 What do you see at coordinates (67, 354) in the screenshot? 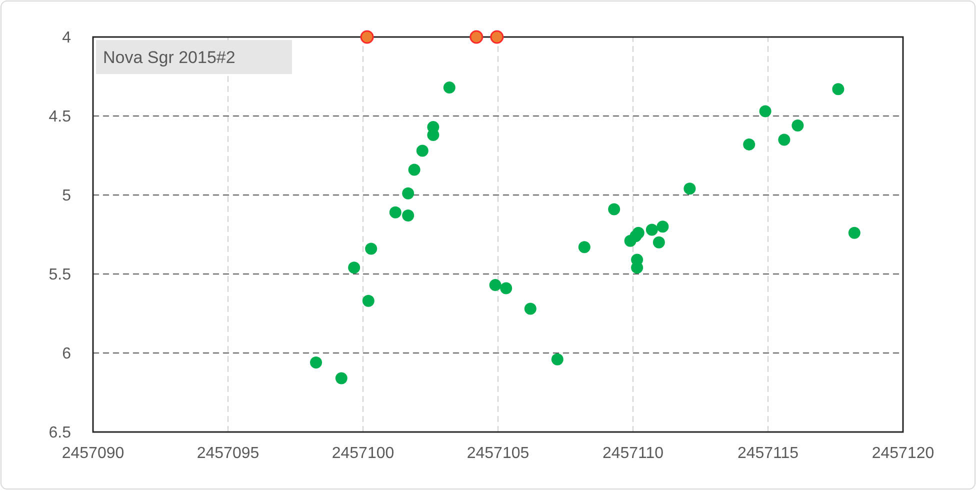
I see `y-tick-label: 6` at bounding box center [67, 354].